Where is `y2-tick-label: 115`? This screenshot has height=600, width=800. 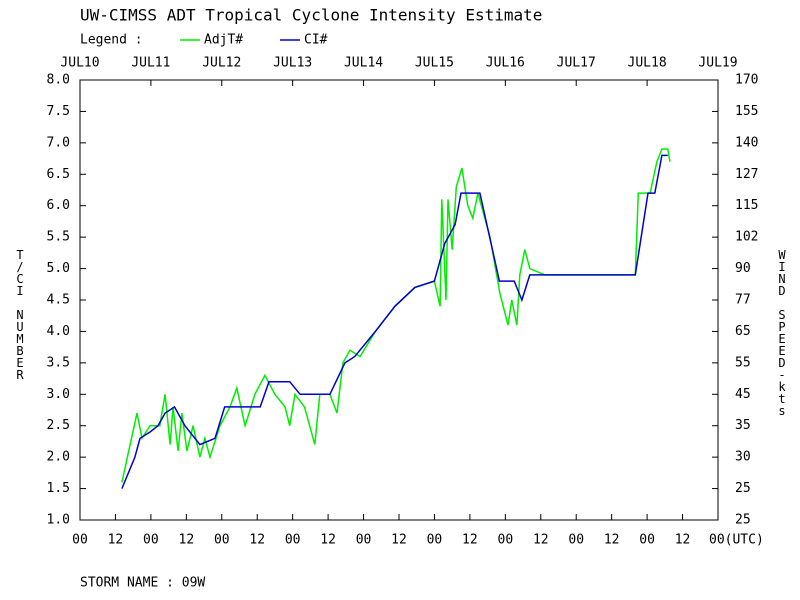 y2-tick-label: 115 is located at coordinates (746, 205).